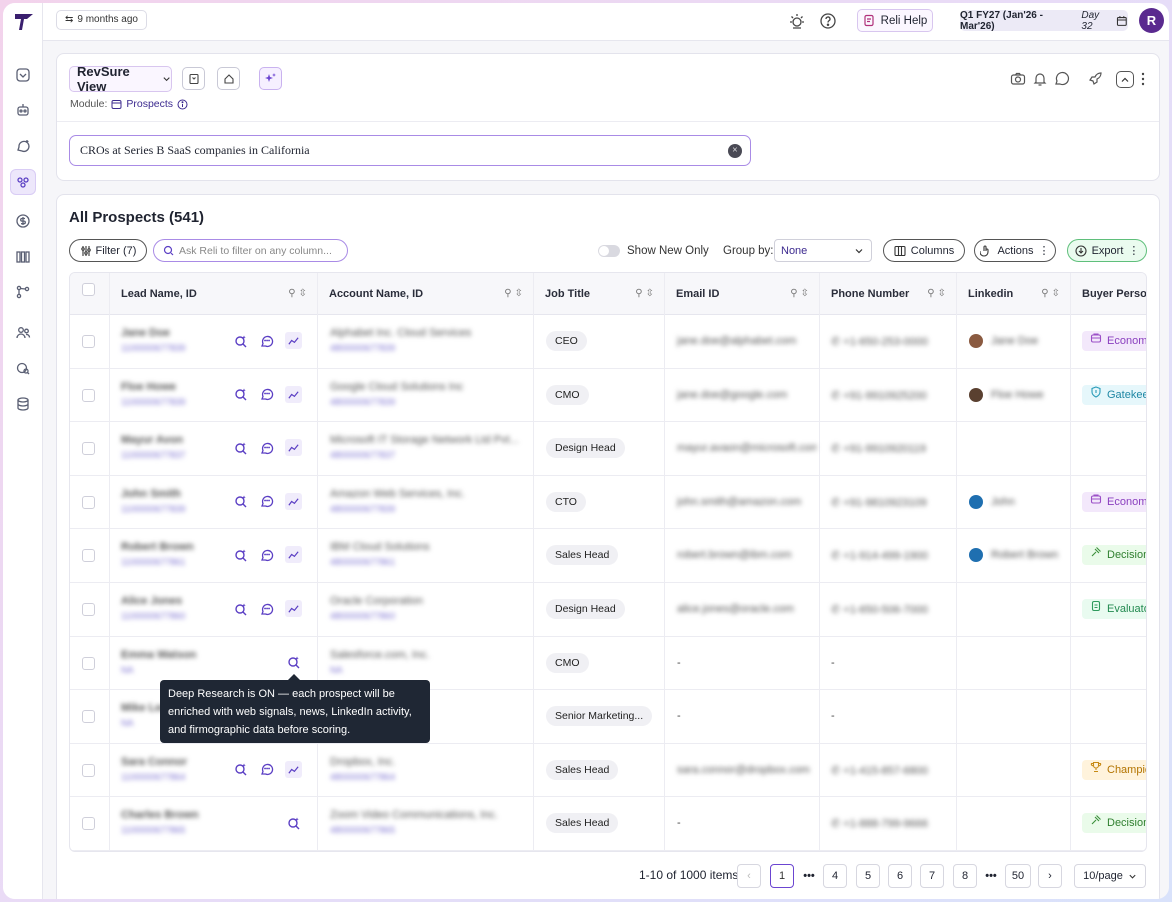 Image resolution: width=1172 pixels, height=902 pixels. I want to click on lead-name: Mike Lee, so click(144, 708).